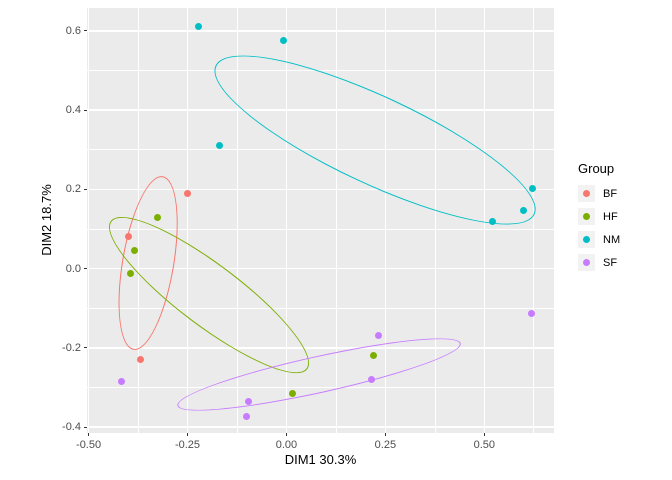 The image size is (672, 480). Describe the element at coordinates (73, 189) in the screenshot. I see `y-tick-label: 0.2` at that location.